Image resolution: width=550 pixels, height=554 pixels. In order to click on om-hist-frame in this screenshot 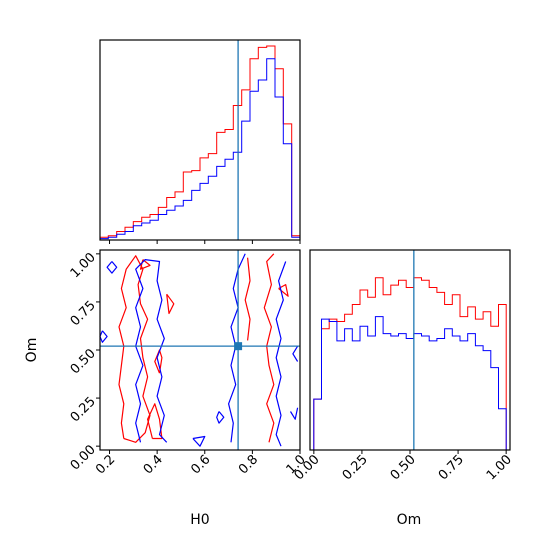, I will do `click(410, 350)`.